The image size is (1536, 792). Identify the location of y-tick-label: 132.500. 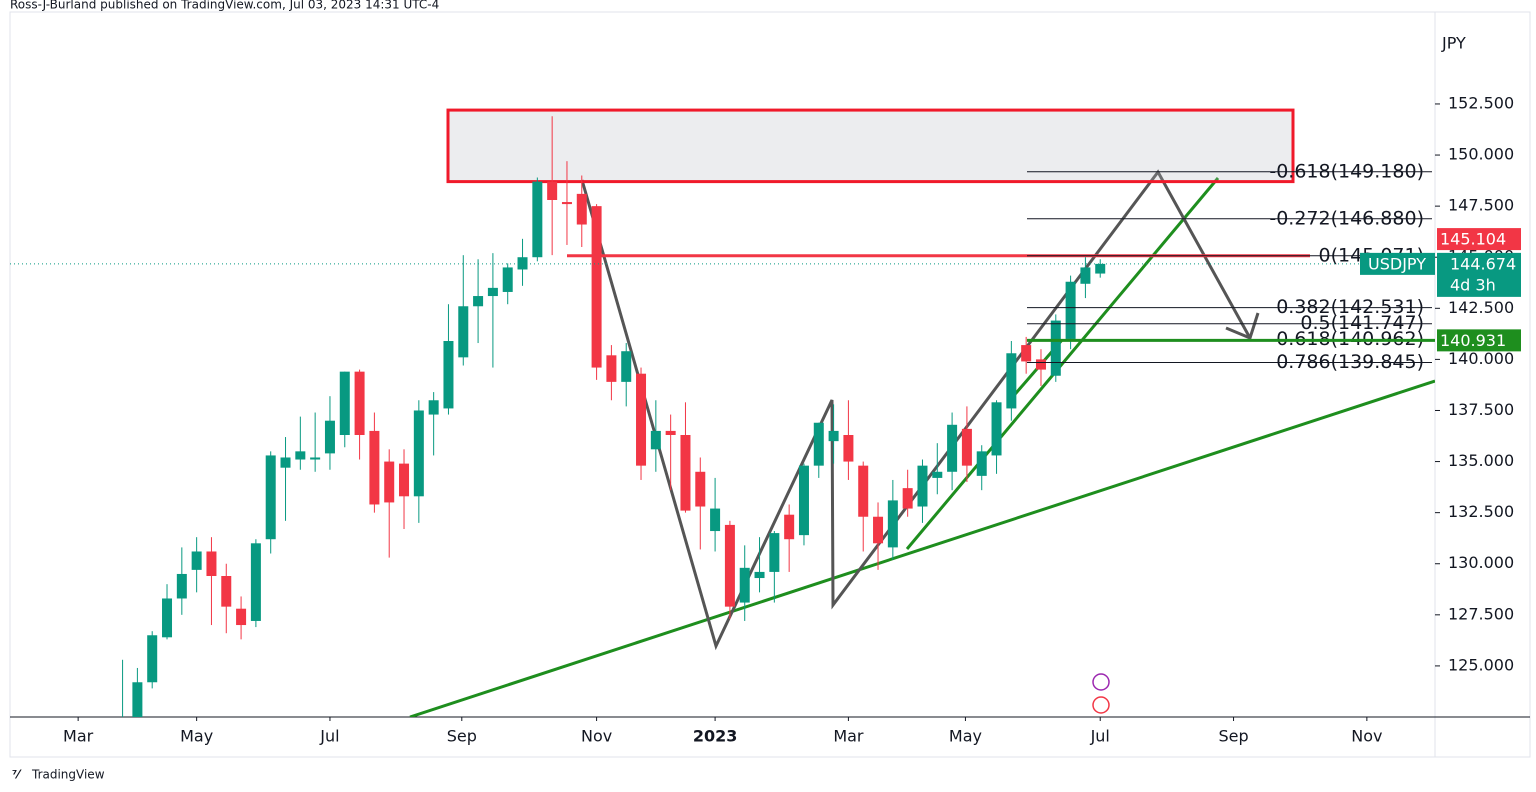
(1481, 511).